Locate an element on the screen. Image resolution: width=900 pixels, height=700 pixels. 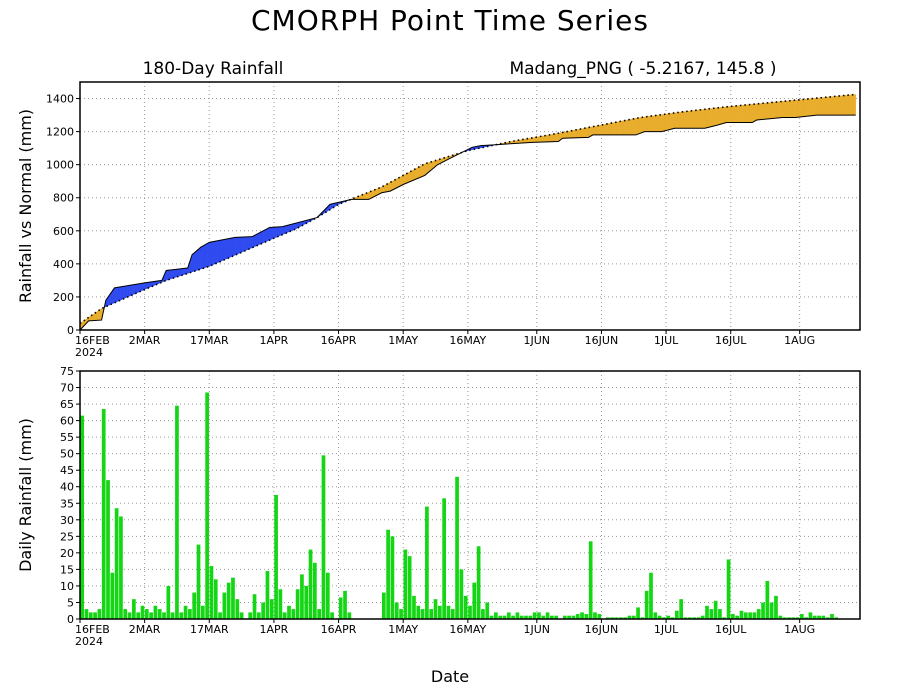
daily-xtick-label: 2MAR is located at coordinates (145, 629).